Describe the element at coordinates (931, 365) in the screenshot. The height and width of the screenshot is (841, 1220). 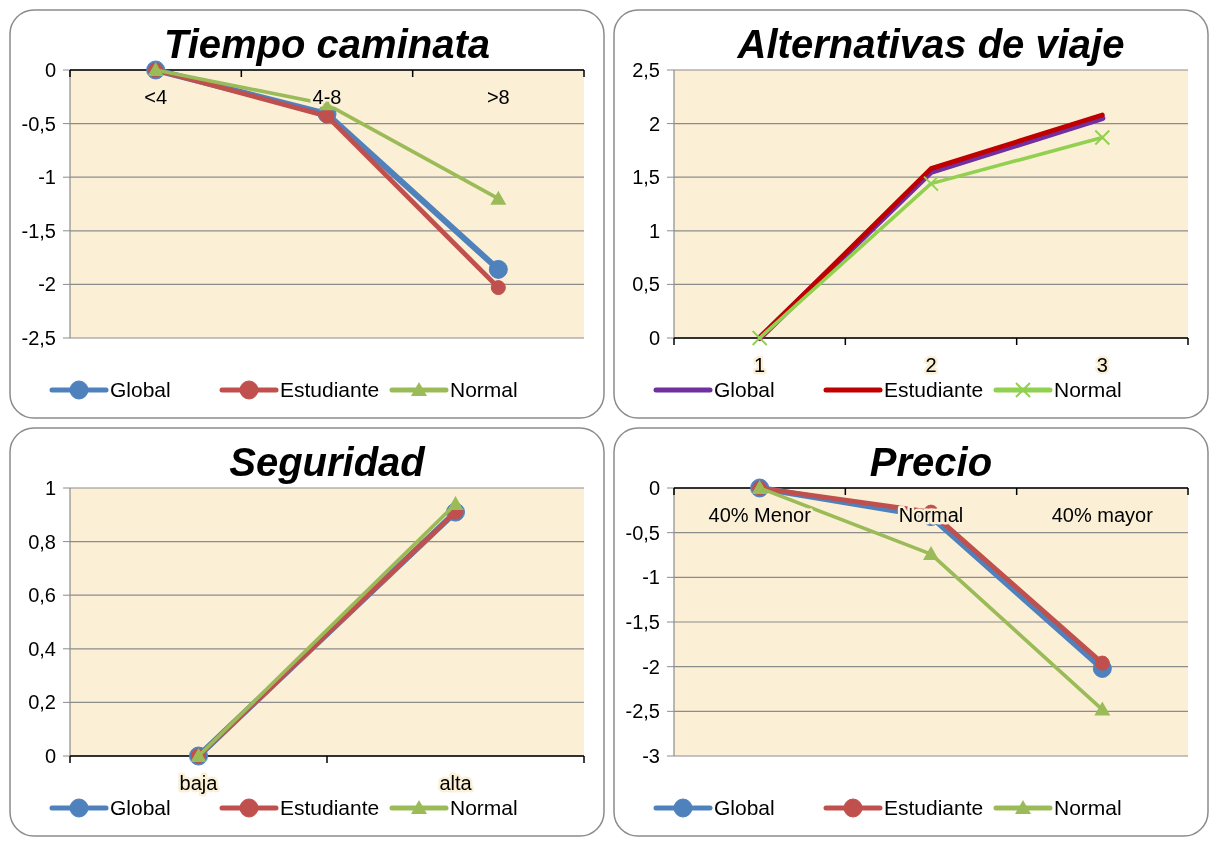
I see `x-tick-label: 2` at that location.